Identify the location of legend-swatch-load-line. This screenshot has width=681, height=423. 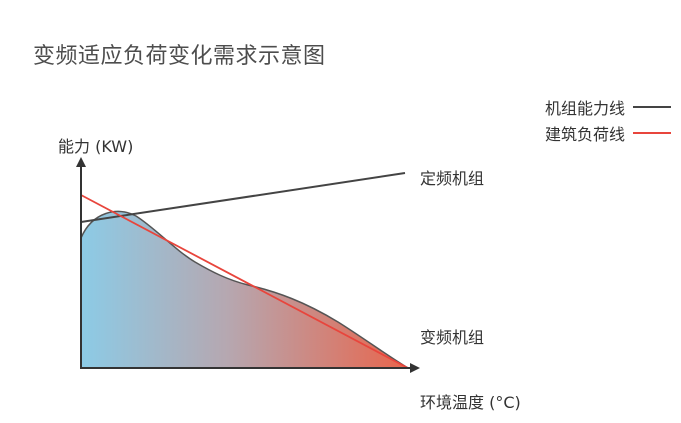
(652, 133).